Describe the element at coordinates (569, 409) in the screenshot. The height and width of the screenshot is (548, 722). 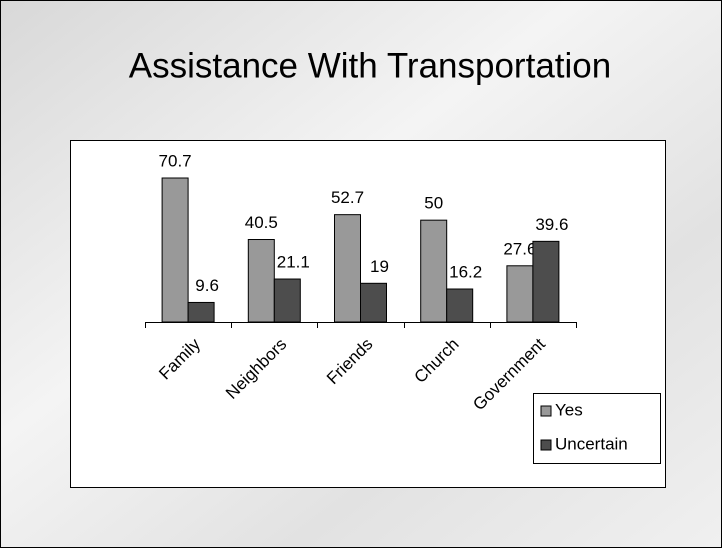
I see `legend-label: Yes` at that location.